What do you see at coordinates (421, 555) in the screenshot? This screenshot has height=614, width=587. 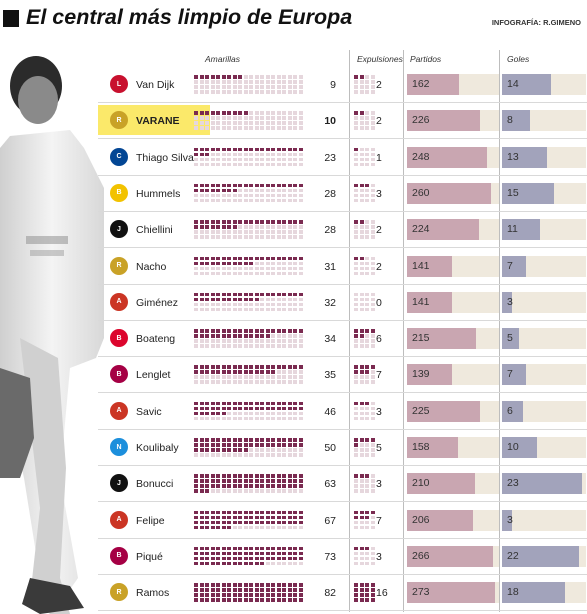 I see `partidos-value: 266` at bounding box center [421, 555].